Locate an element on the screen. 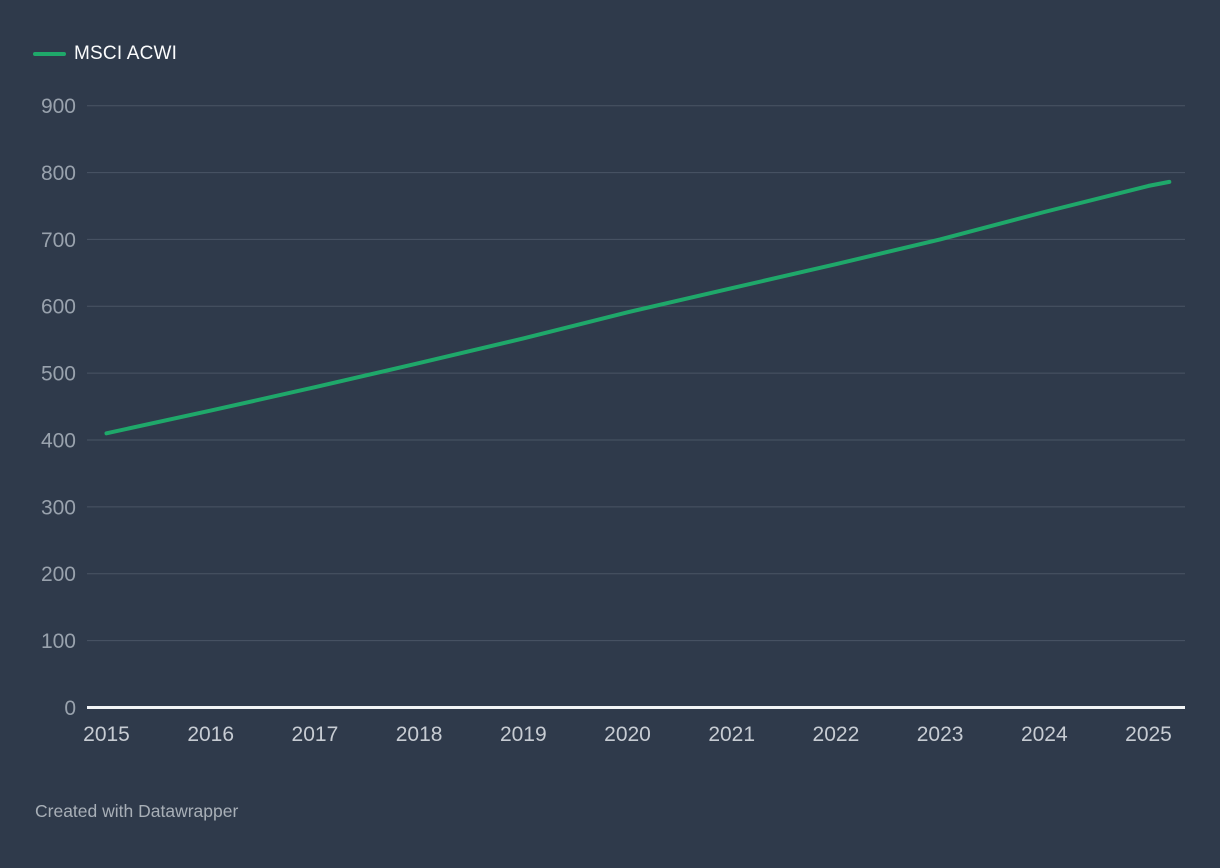 This screenshot has width=1220, height=868. x-tick-label: 2017 is located at coordinates (315, 734).